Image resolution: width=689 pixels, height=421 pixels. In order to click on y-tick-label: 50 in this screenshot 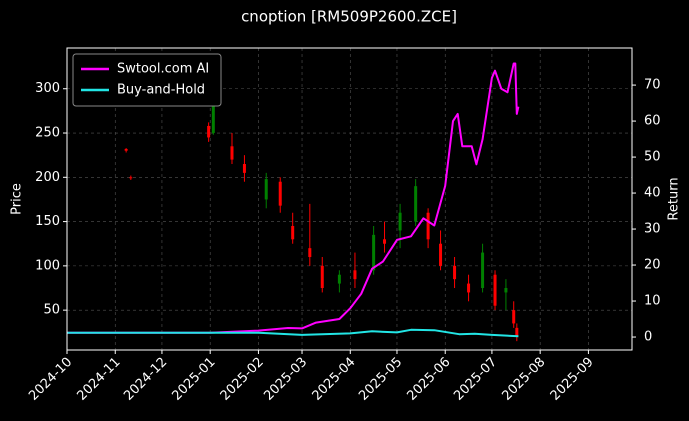, I will do `click(51, 310)`.